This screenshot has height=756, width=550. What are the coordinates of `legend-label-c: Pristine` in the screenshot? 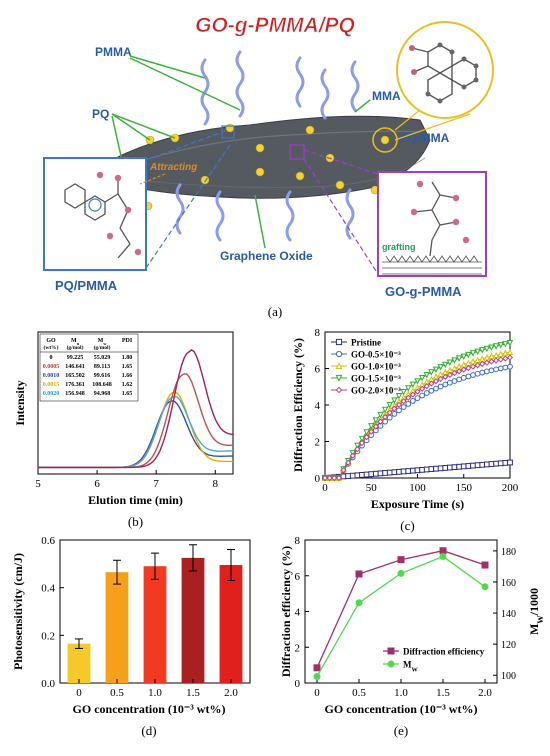 It's located at (366, 343).